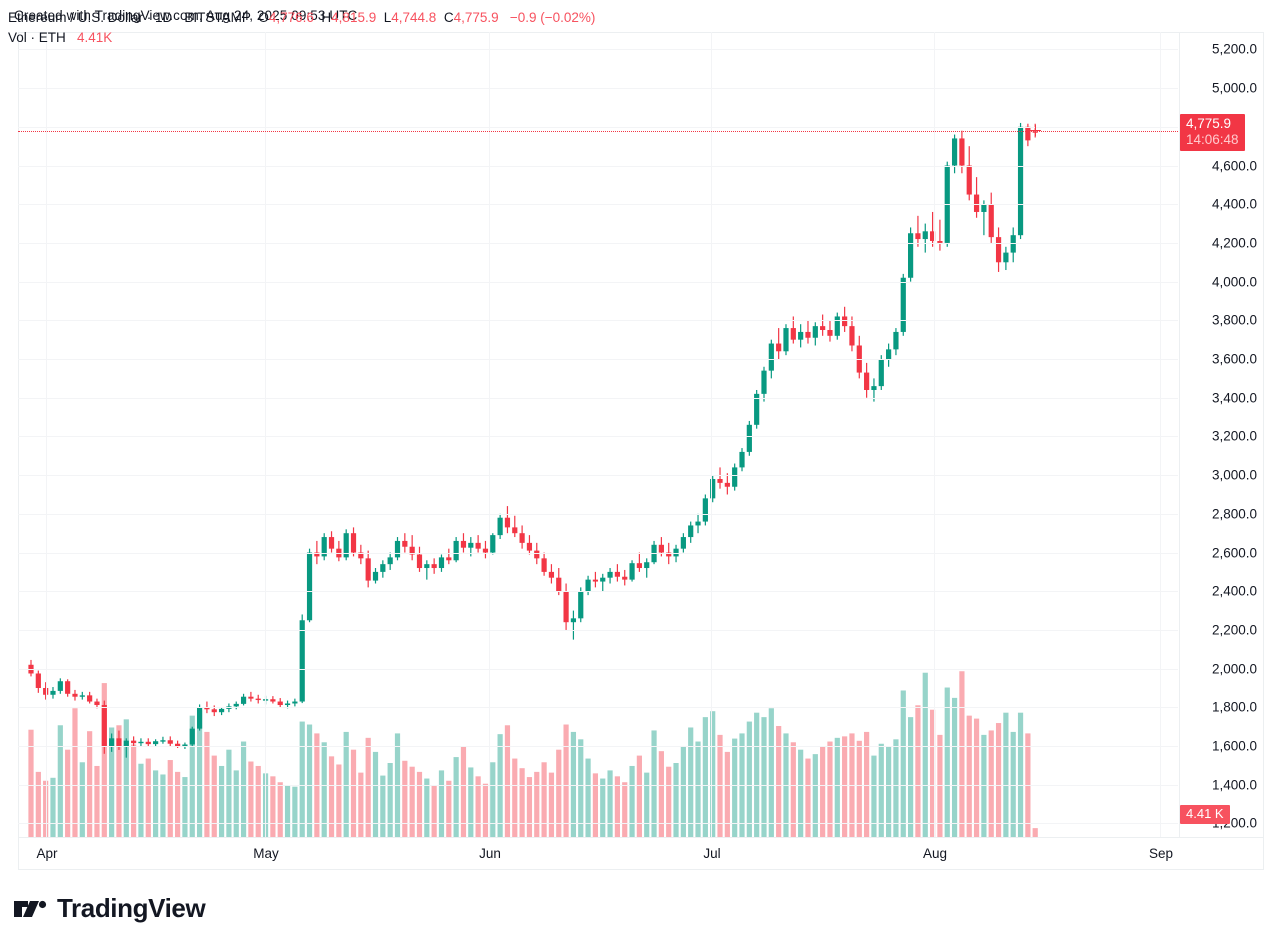 The height and width of the screenshot is (942, 1280). Describe the element at coordinates (1234, 630) in the screenshot. I see `price-axis-label: 2,200.0` at that location.